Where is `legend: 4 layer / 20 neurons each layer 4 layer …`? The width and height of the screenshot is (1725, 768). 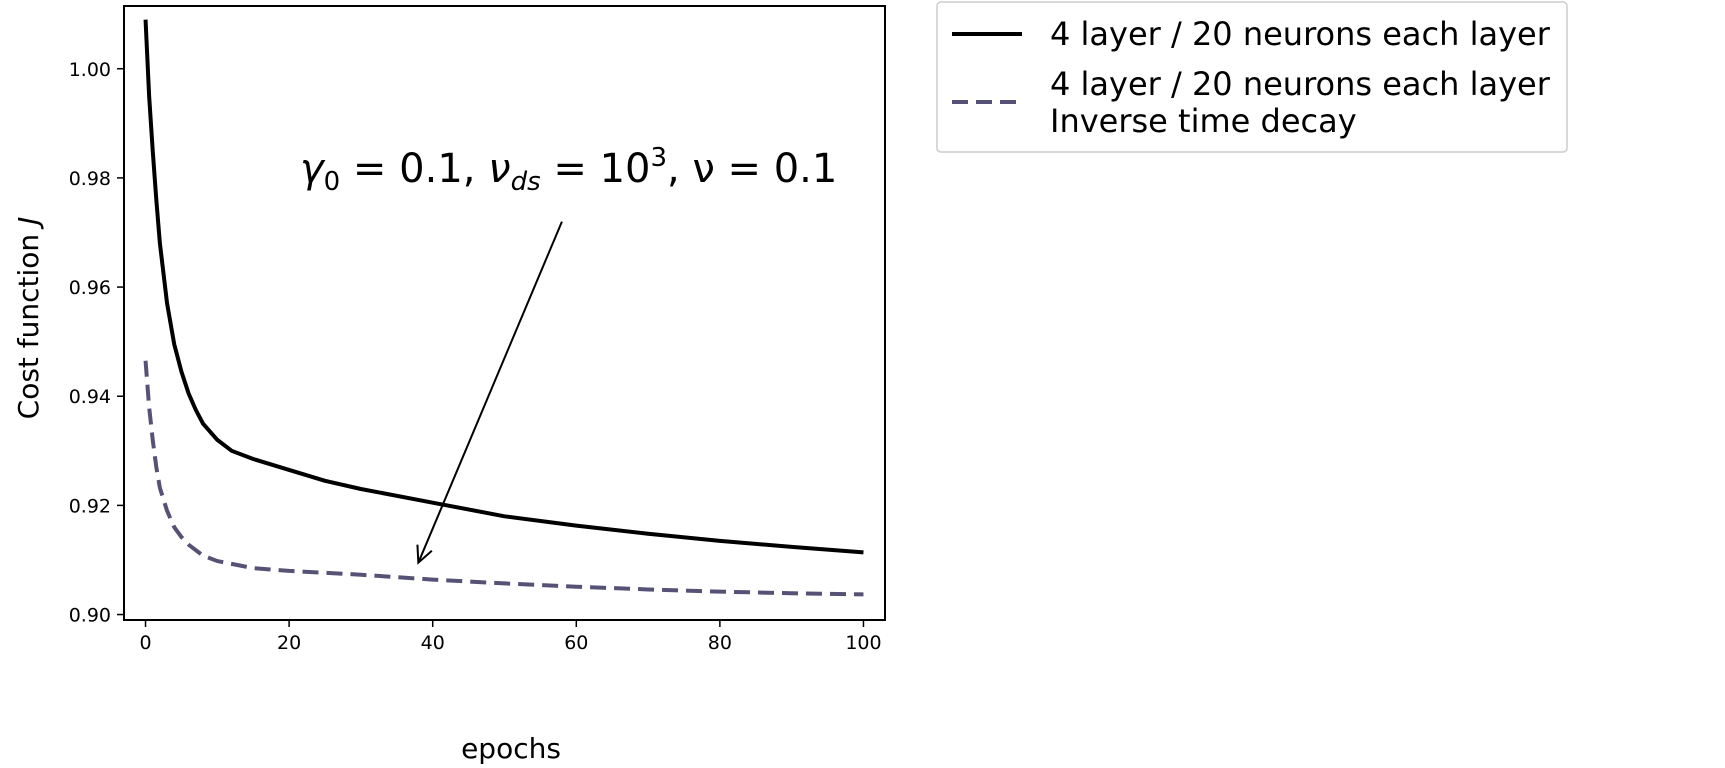 legend: 4 layer / 20 neurons each layer 4 layer … is located at coordinates (1252, 77).